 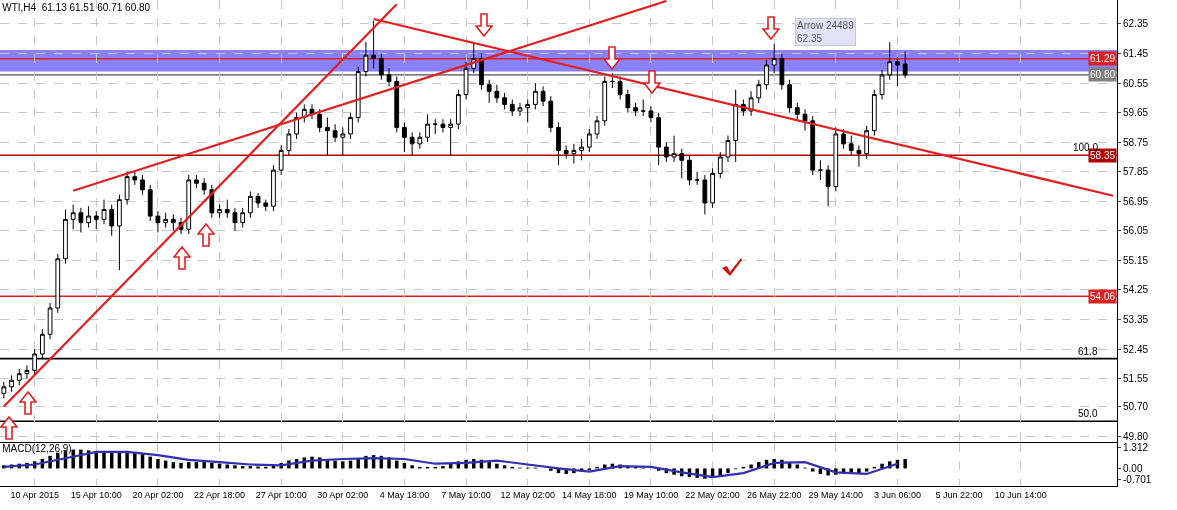 I want to click on x-tick-label: 5 Jun 22:00, so click(x=959, y=494).